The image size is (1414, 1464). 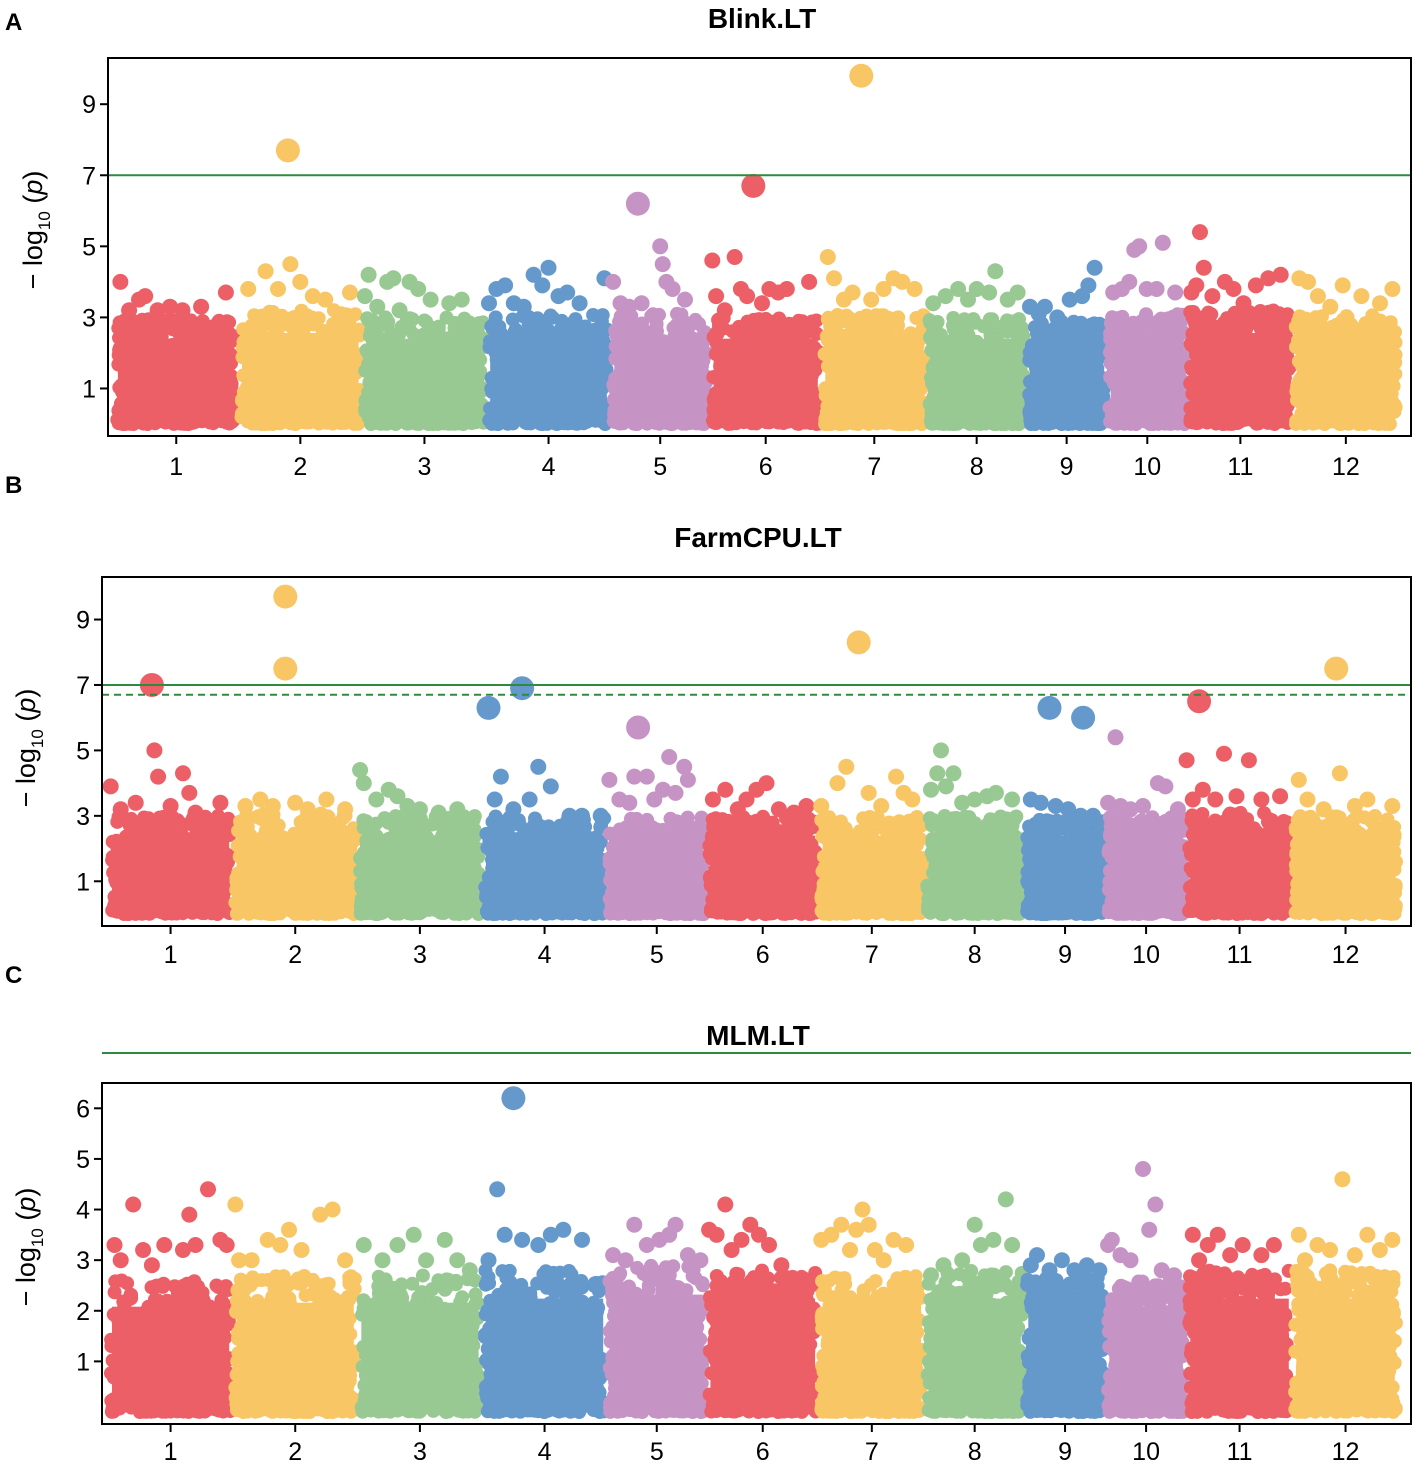 What do you see at coordinates (36, 230) in the screenshot?
I see `panel-a-y-axis-label: − log10 (p)` at bounding box center [36, 230].